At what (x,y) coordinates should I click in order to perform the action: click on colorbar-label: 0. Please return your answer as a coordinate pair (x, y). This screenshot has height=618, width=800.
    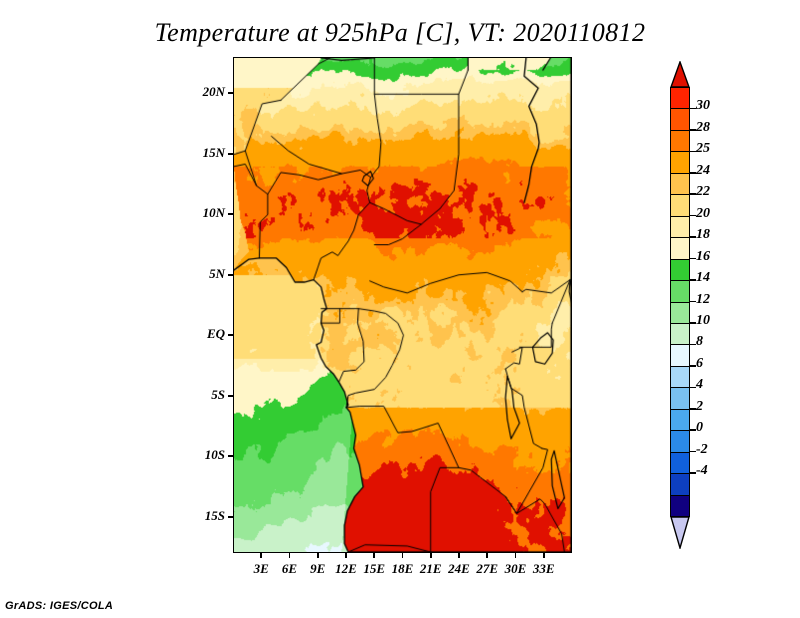
    Looking at the image, I should click on (699, 428).